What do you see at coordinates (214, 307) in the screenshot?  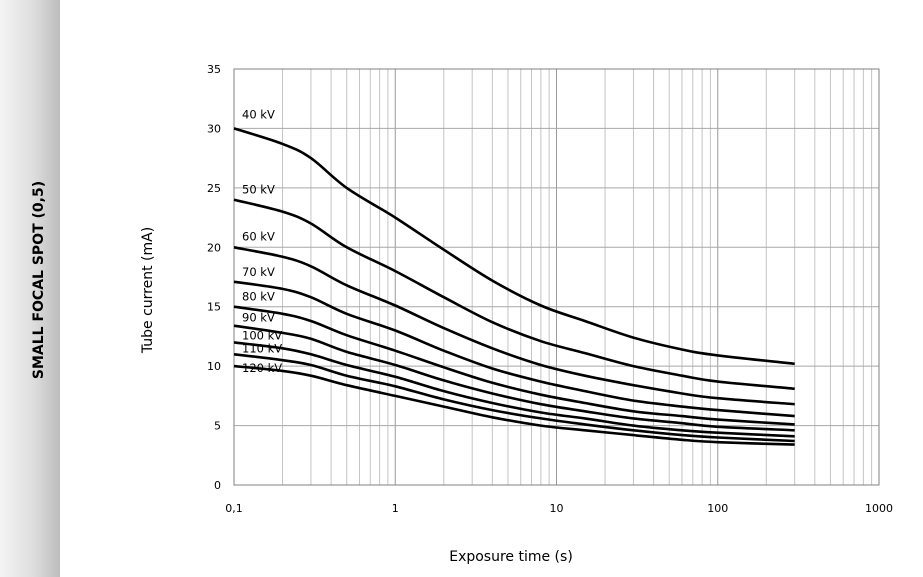 I see `y-tick-label: 15` at bounding box center [214, 307].